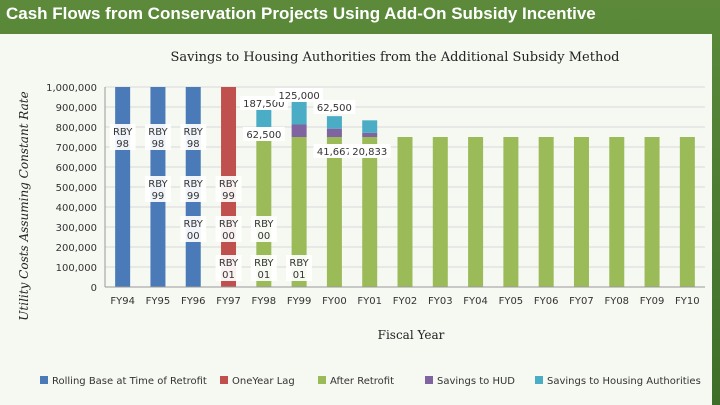  Describe the element at coordinates (71, 88) in the screenshot. I see `y-tick-label: 1,000,000` at that location.